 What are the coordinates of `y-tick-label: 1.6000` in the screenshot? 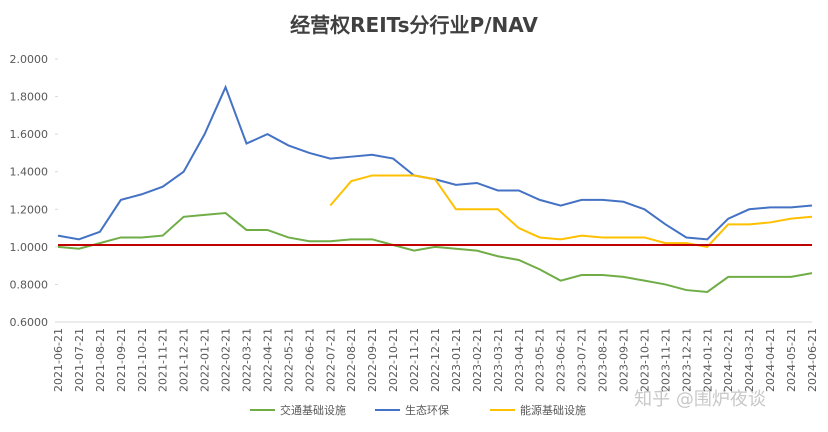 It's located at (29, 134).